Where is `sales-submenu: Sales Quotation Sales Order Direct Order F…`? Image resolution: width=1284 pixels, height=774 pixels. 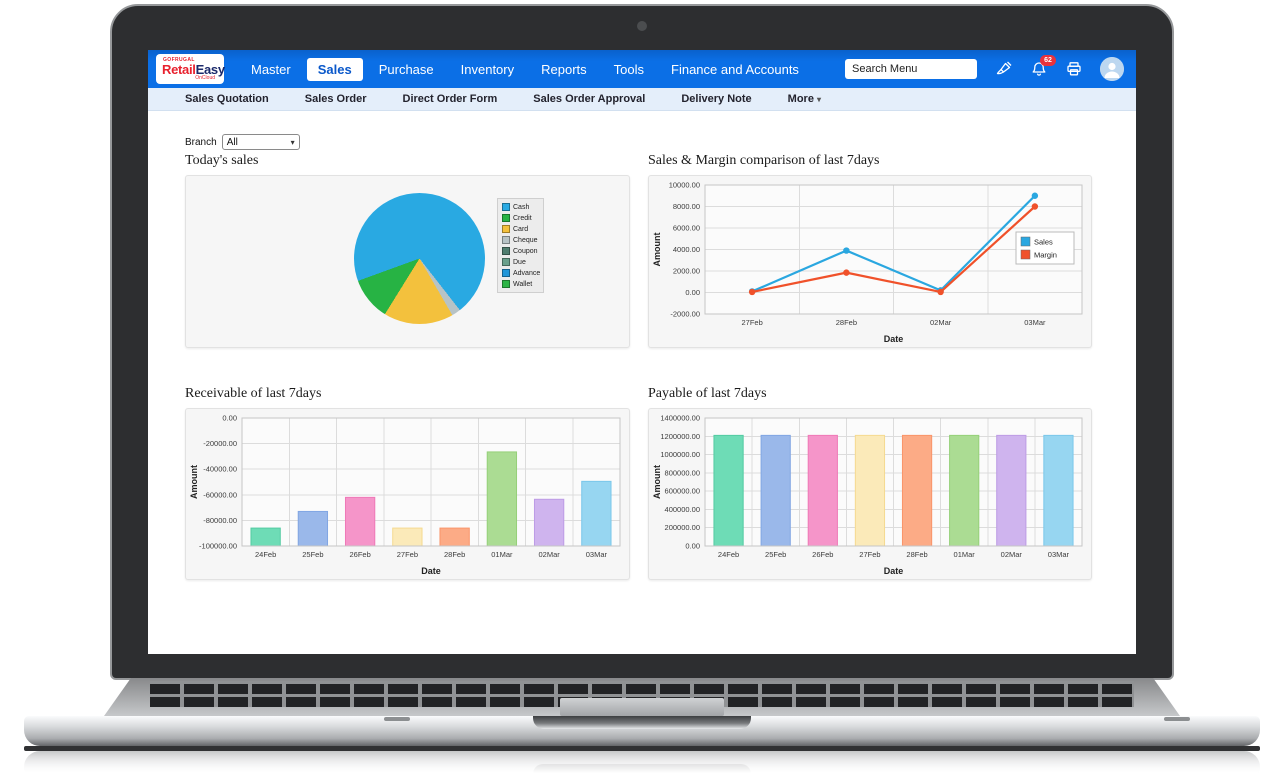 sales-submenu: Sales Quotation Sales Order Direct Order F… is located at coordinates (642, 99).